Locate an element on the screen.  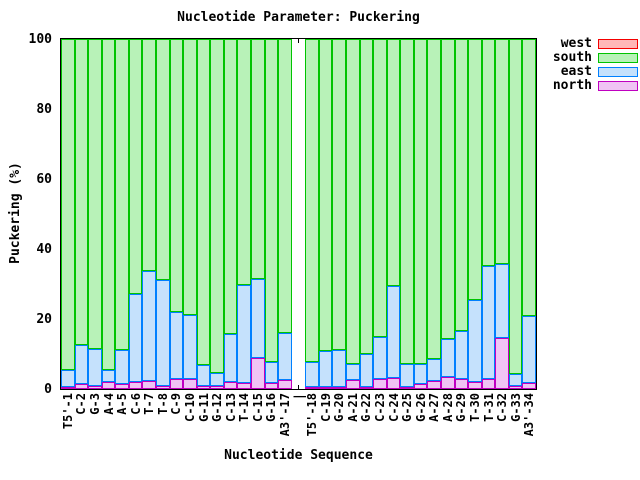
legend-row: north is located at coordinates (588, 85).